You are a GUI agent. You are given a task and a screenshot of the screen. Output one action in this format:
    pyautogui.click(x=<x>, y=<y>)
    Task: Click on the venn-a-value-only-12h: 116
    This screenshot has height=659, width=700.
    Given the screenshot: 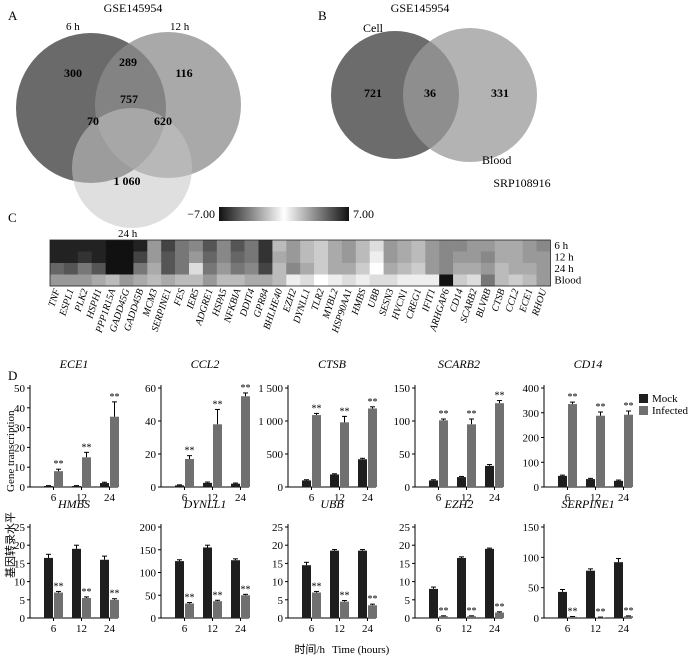 What is the action you would take?
    pyautogui.click(x=183, y=73)
    